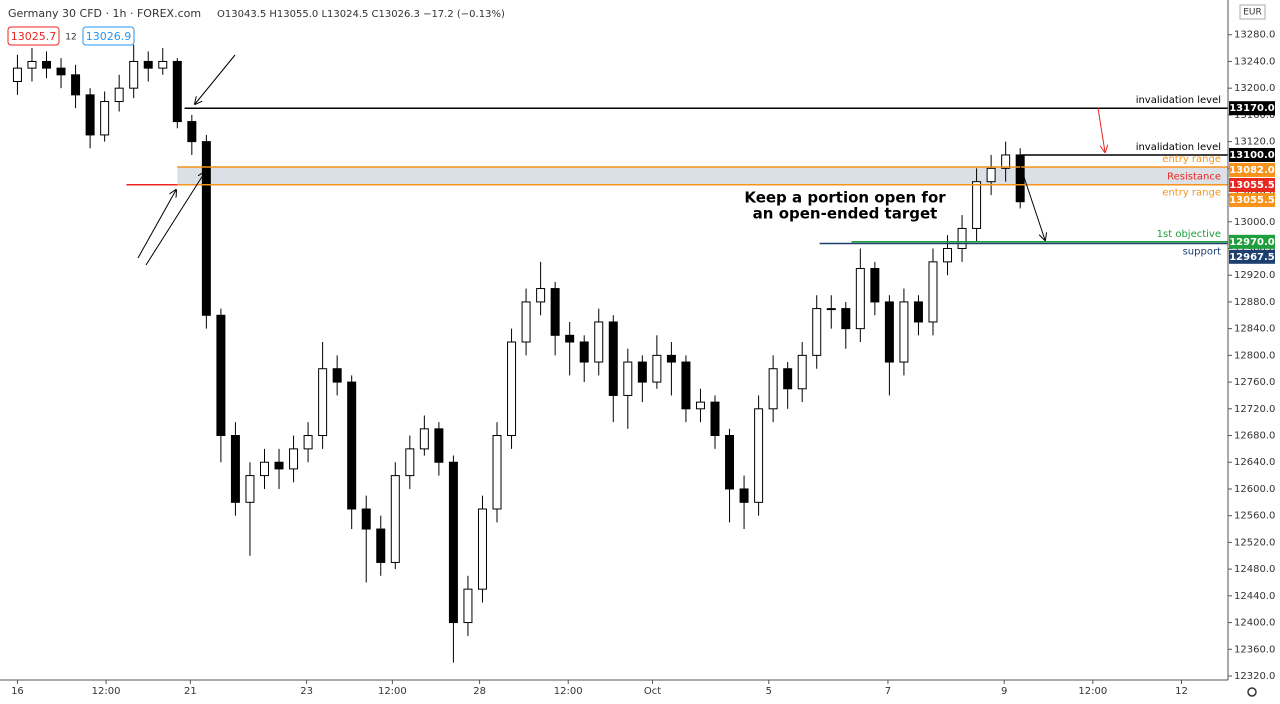  Describe the element at coordinates (1254, 542) in the screenshot. I see `y-tick-label: 12520.0` at that location.